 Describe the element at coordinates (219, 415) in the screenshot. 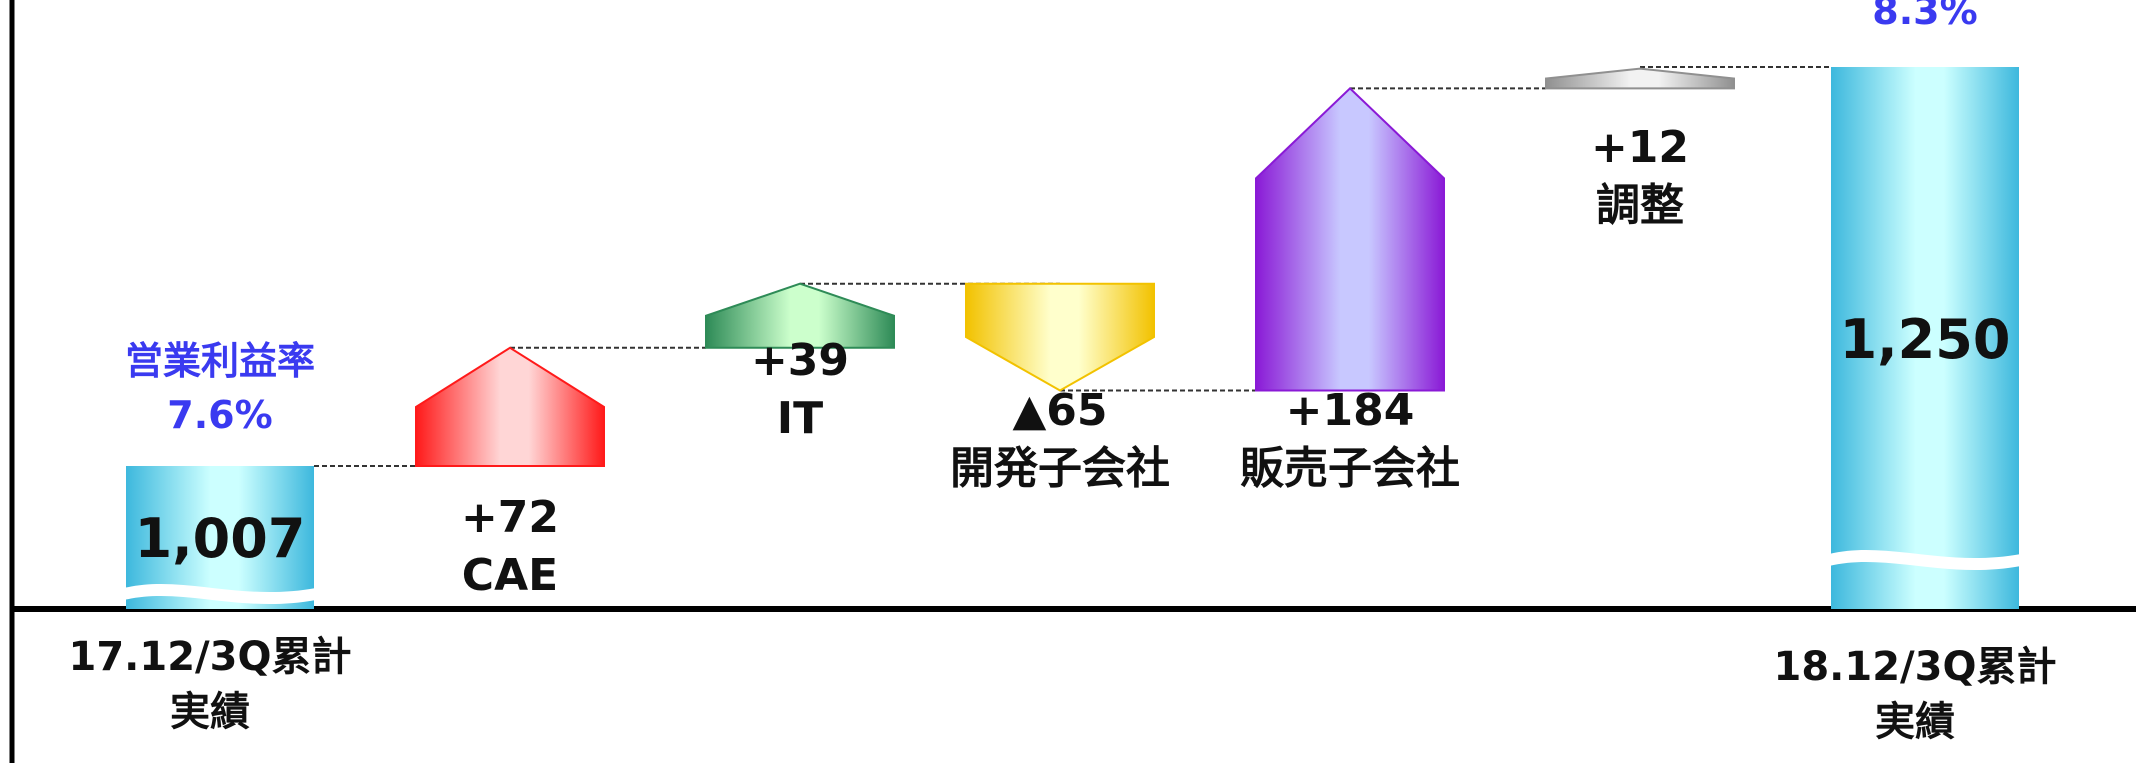

I see `start-margin-value: 7.6%` at that location.